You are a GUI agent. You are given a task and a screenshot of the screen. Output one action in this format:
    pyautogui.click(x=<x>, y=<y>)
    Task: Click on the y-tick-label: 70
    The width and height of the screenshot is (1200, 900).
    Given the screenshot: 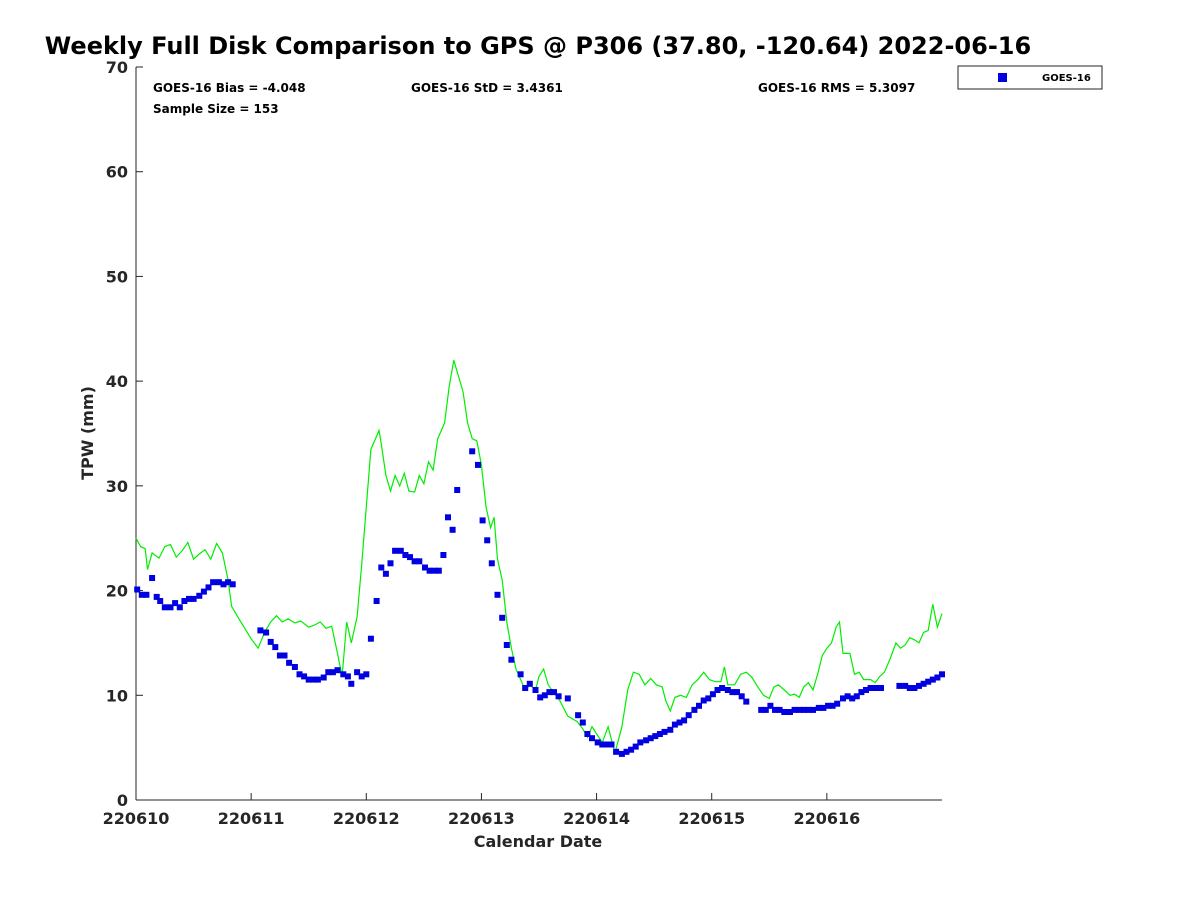 What is the action you would take?
    pyautogui.click(x=117, y=67)
    